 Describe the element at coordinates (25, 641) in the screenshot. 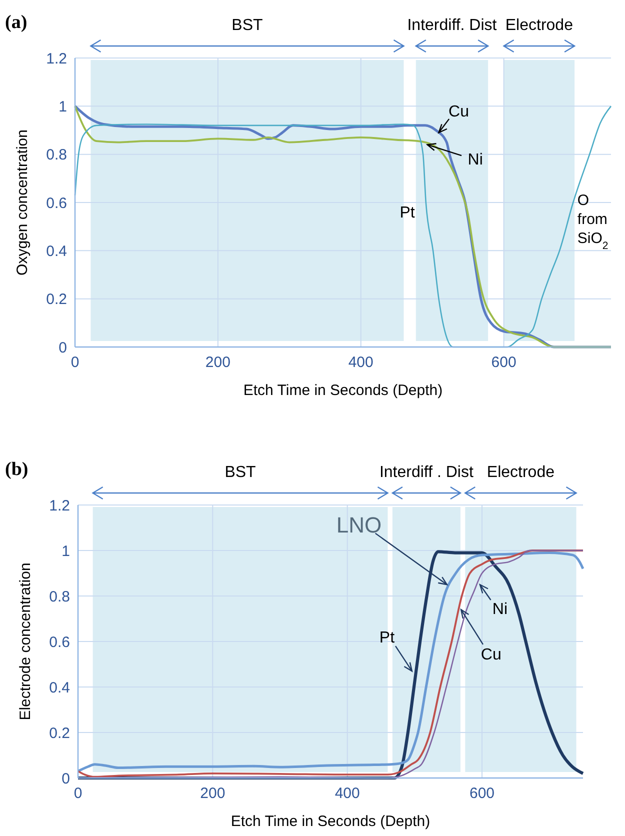

I see `y-axis-title: Electrode concentration` at that location.